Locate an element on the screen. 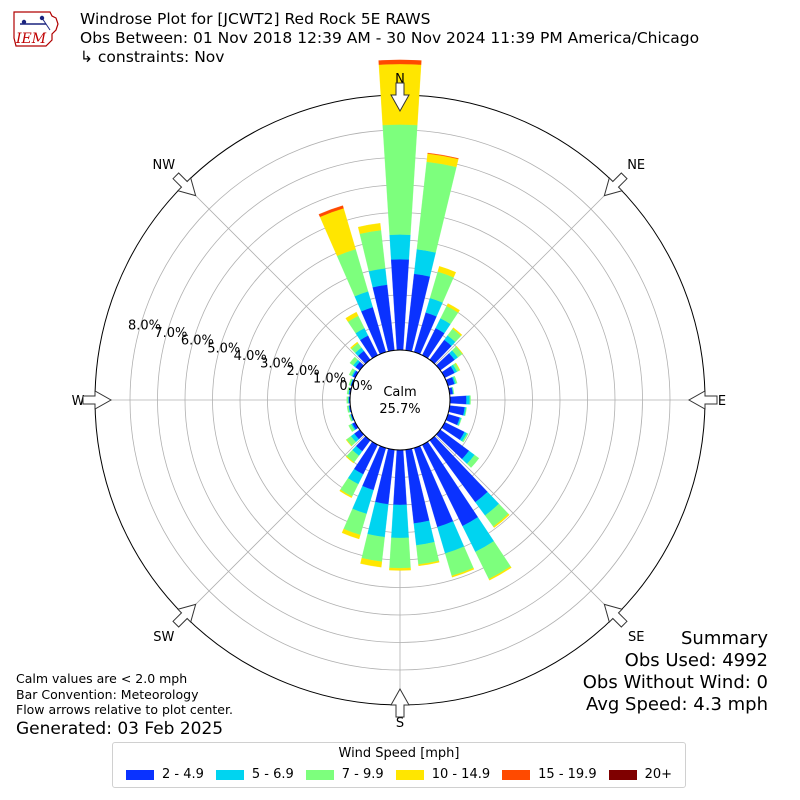  legend-label: 10 - 14.9 is located at coordinates (461, 774).